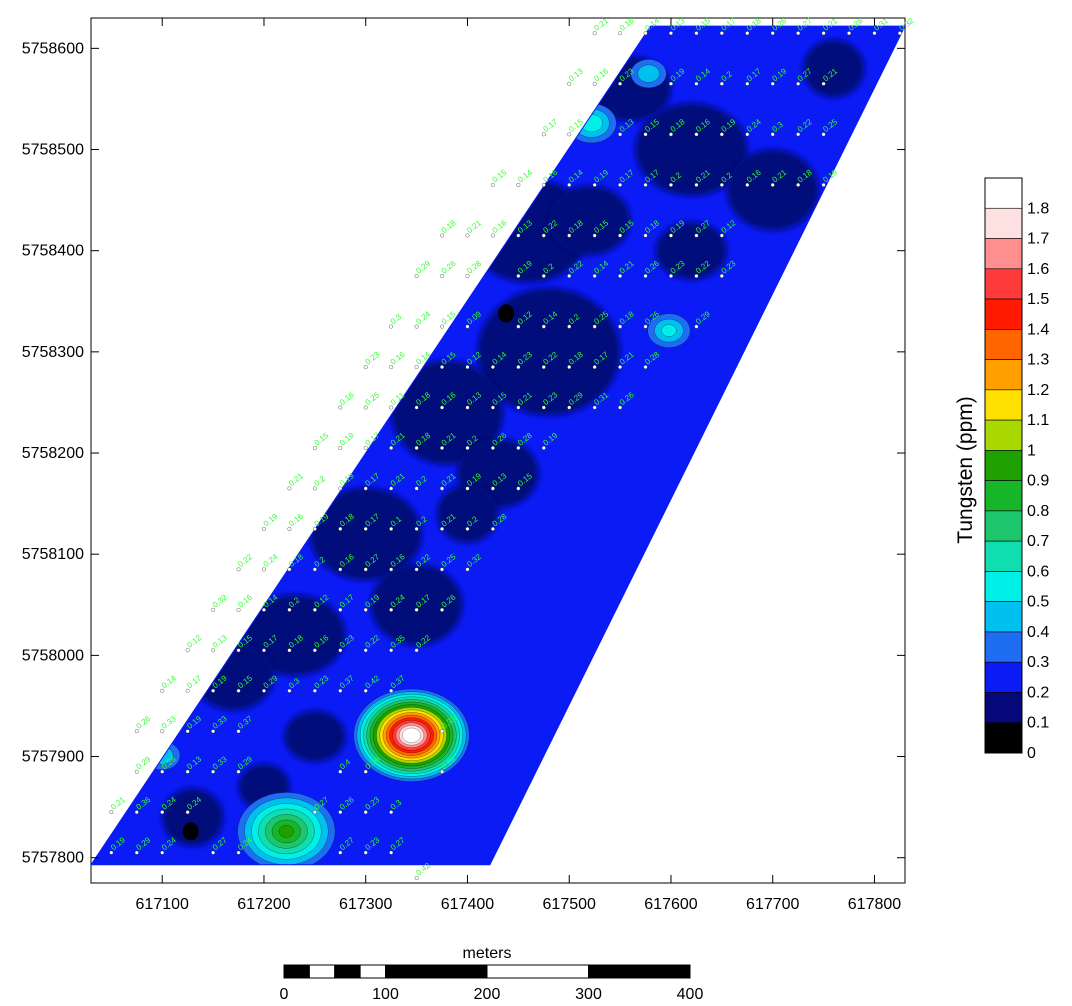 The height and width of the screenshot is (1006, 1072). I want to click on colorbar-label: 1, so click(1031, 450).